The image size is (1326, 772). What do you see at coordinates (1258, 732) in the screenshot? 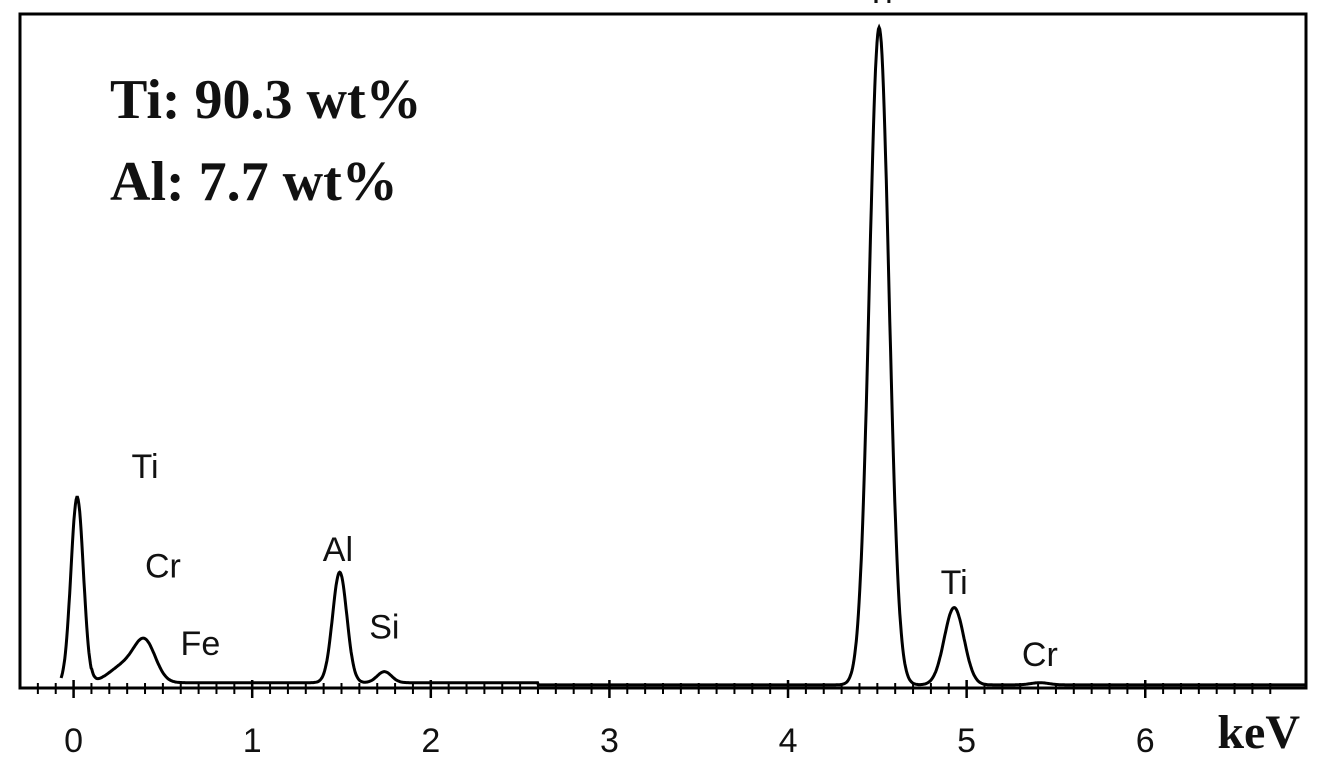
I see `x-axis-unit-label: keV` at bounding box center [1258, 732].